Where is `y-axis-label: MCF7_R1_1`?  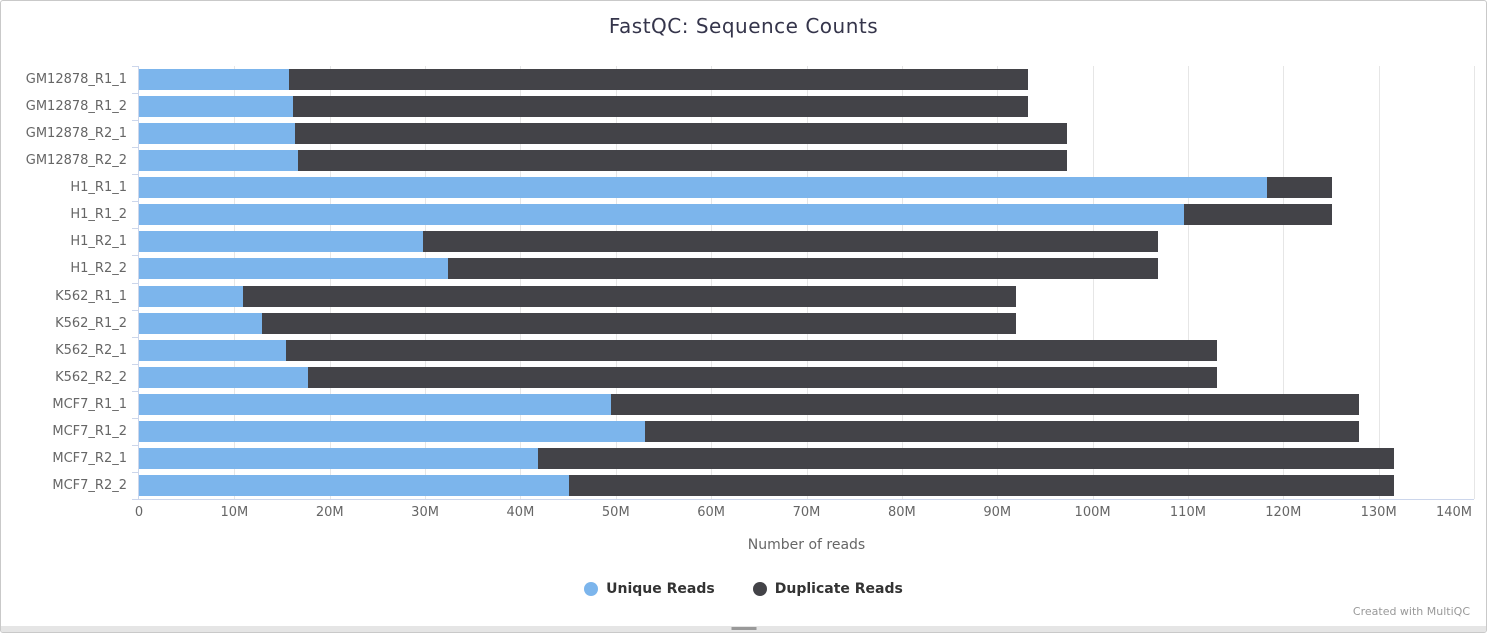
y-axis-label: MCF7_R1_1 is located at coordinates (89, 404).